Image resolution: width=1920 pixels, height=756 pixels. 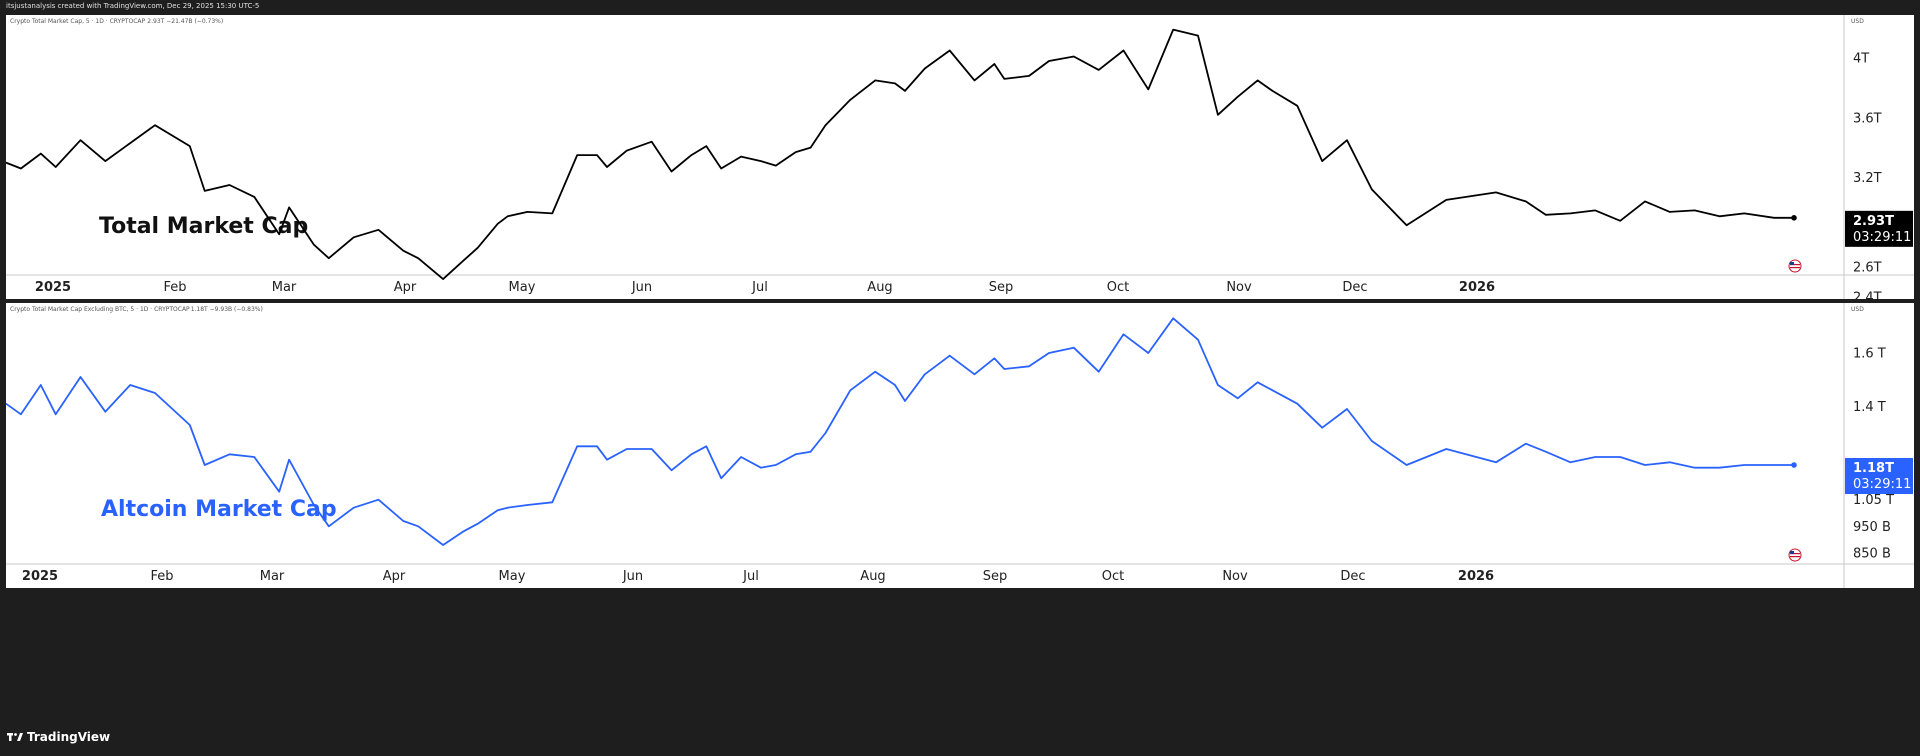 What do you see at coordinates (1872, 527) in the screenshot?
I see `price-tick-label: 950 B` at bounding box center [1872, 527].